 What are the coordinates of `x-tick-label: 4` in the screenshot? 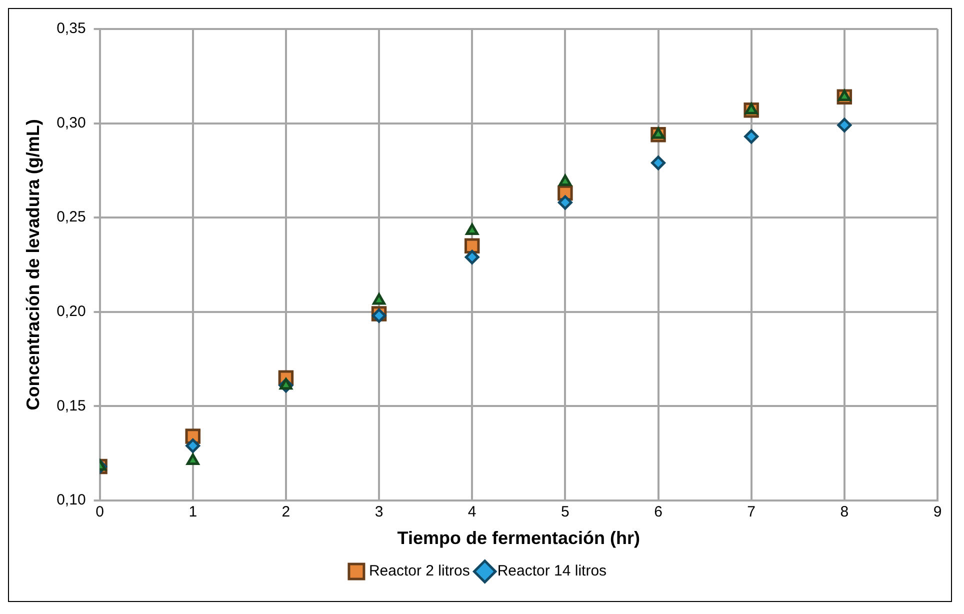 It's located at (472, 512).